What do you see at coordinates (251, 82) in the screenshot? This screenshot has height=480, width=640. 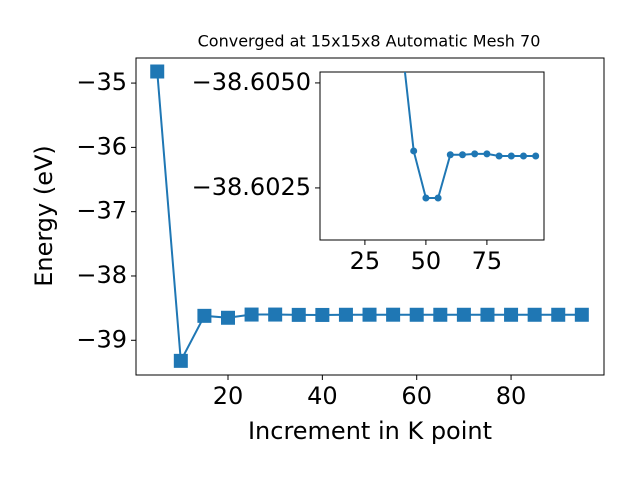 I see `y-tick-label: −38.6050` at bounding box center [251, 82].